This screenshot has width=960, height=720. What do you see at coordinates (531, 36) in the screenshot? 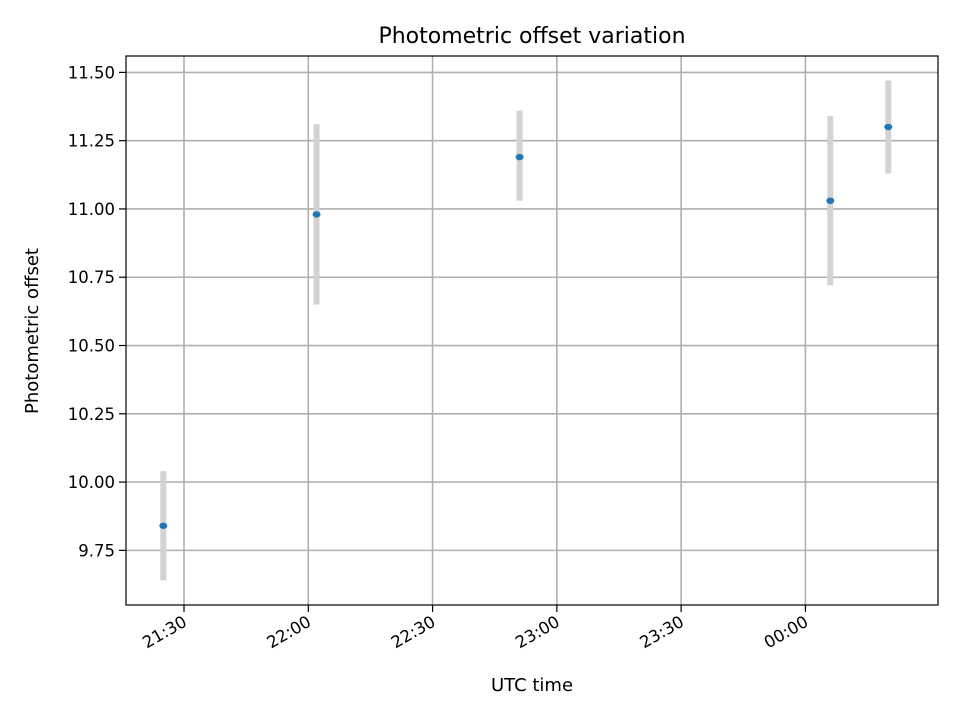
I see `chart-title: Photometric offset variation` at bounding box center [531, 36].